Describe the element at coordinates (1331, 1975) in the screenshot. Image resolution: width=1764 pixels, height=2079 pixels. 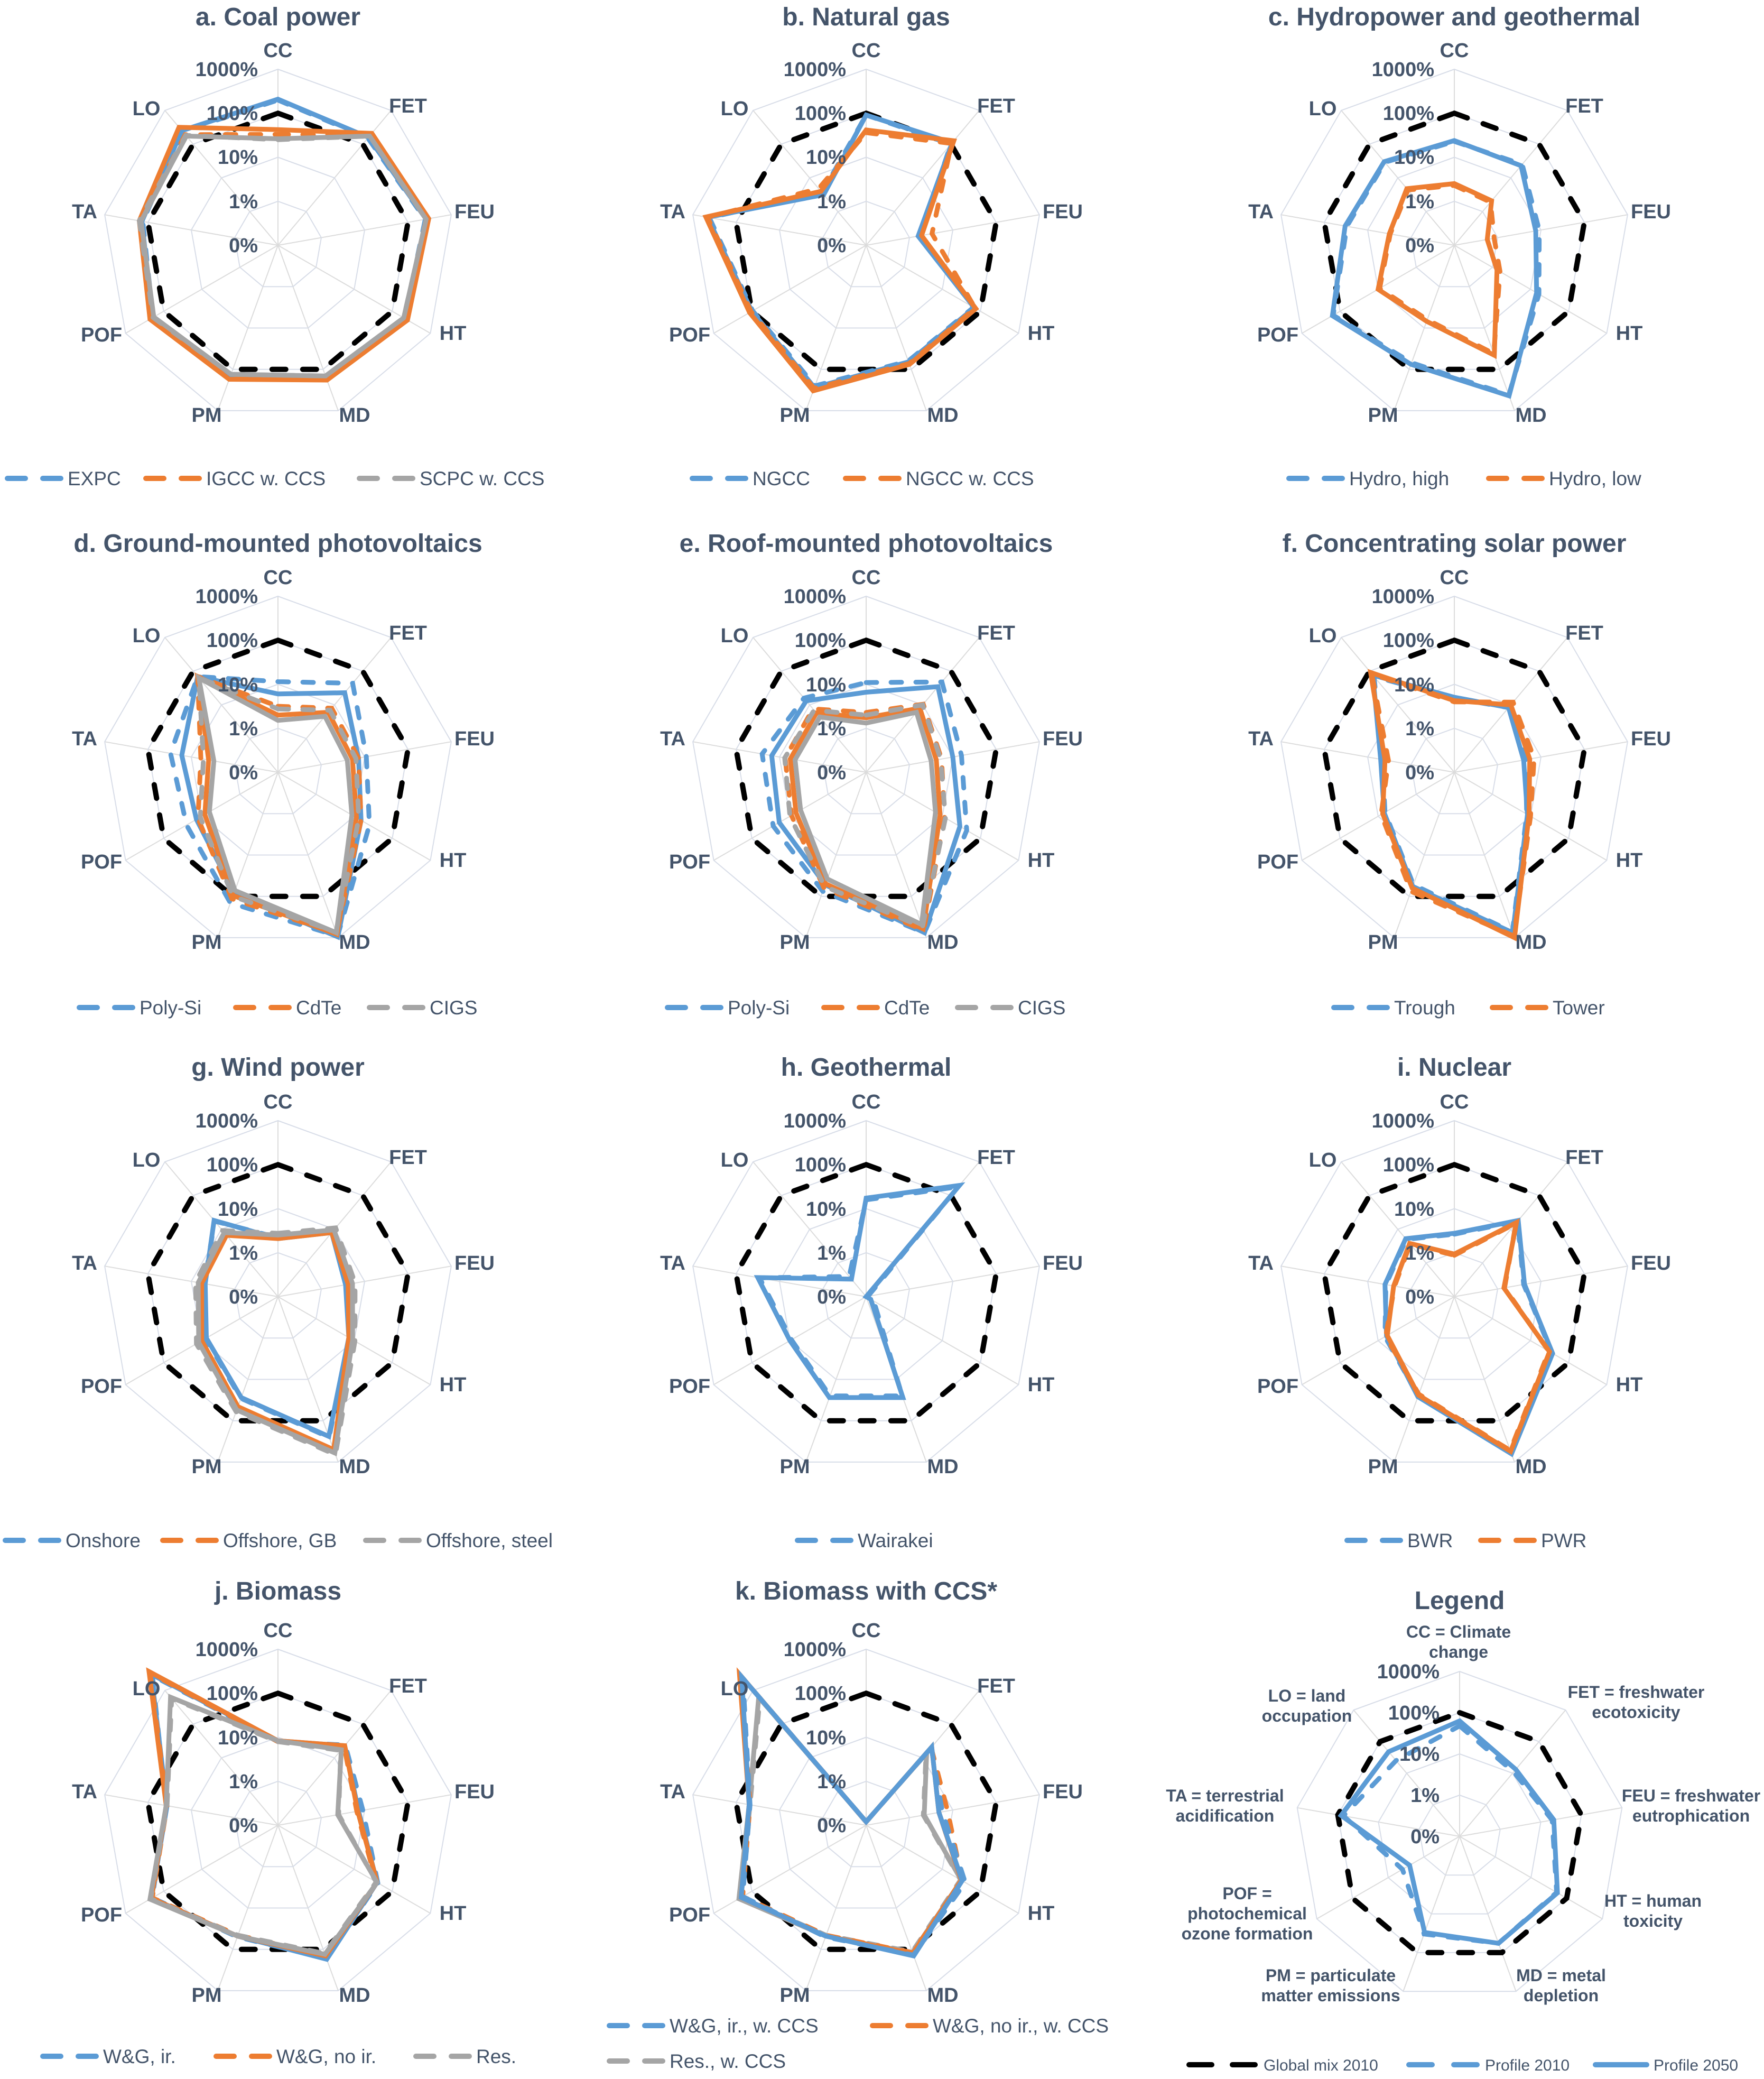
I see `svg-text: PM = particulate` at that location.